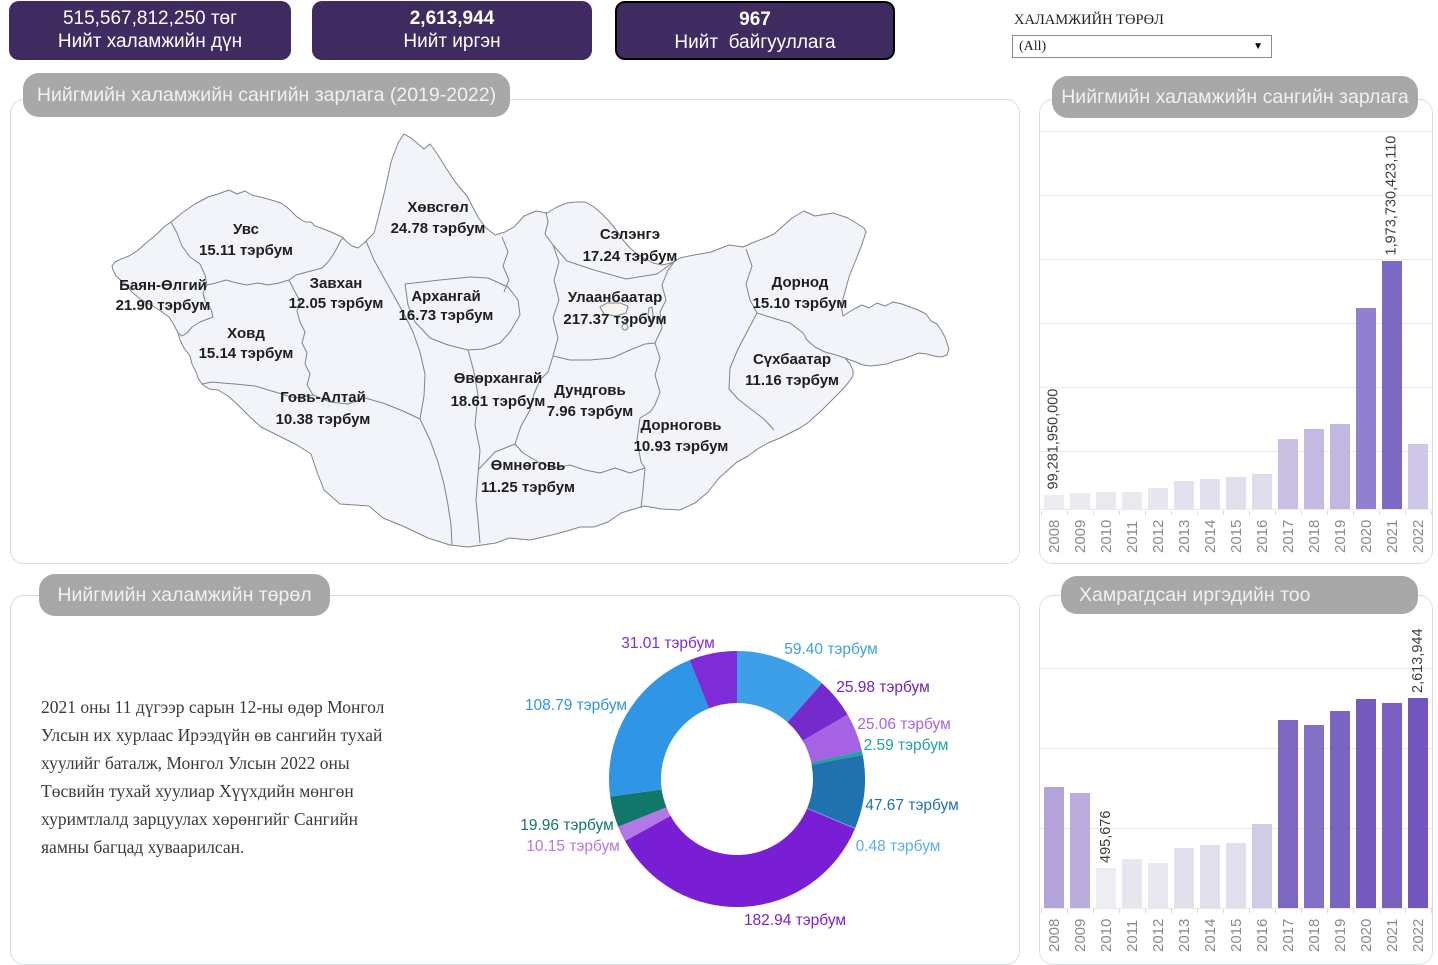 Image resolution: width=1438 pixels, height=965 pixels. I want to click on svg-text: Дундговь, so click(589, 390).